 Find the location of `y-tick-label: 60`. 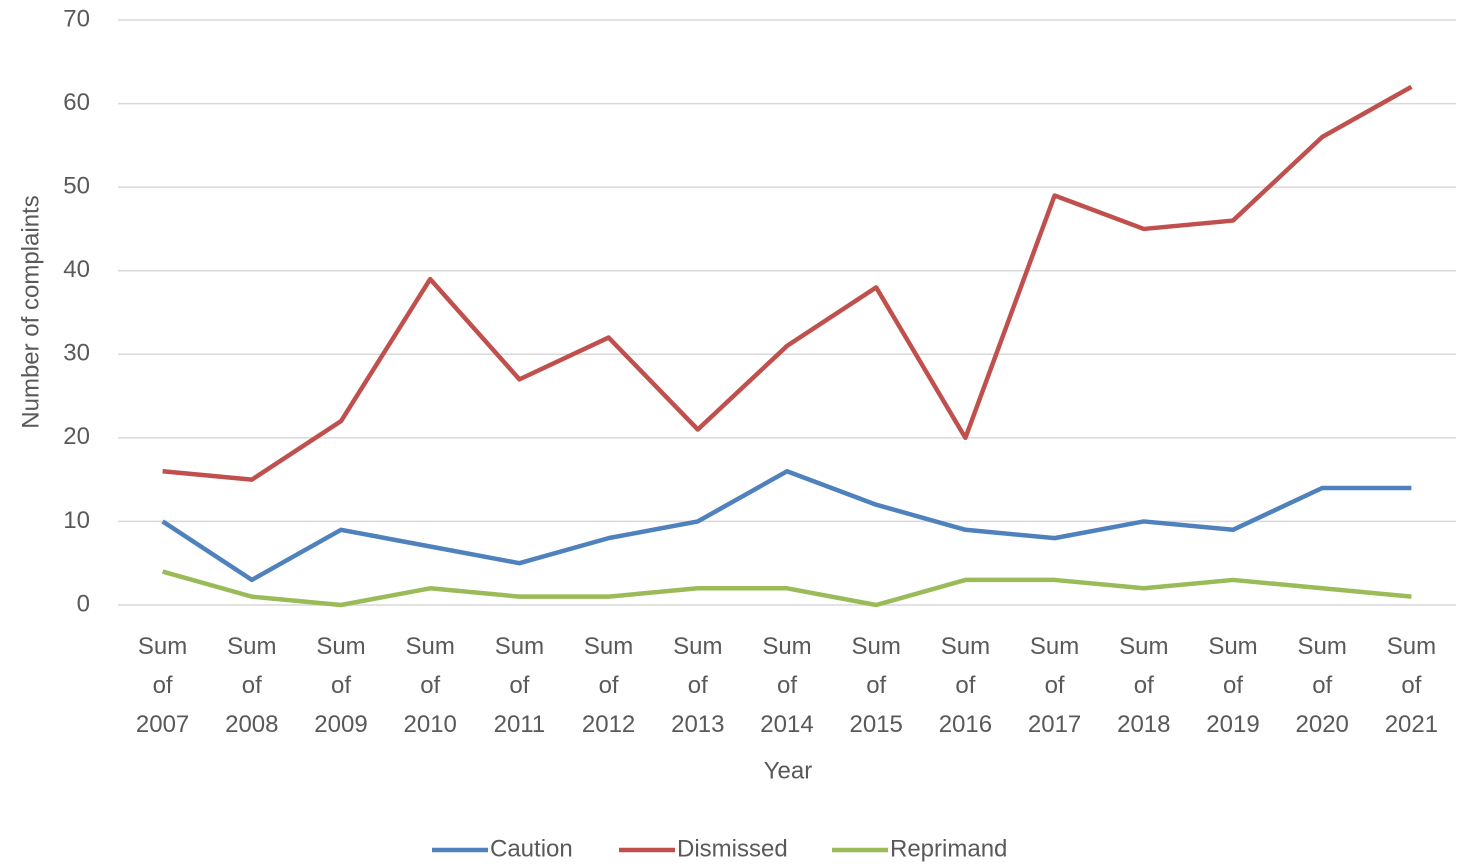

y-tick-label: 60 is located at coordinates (76, 102).